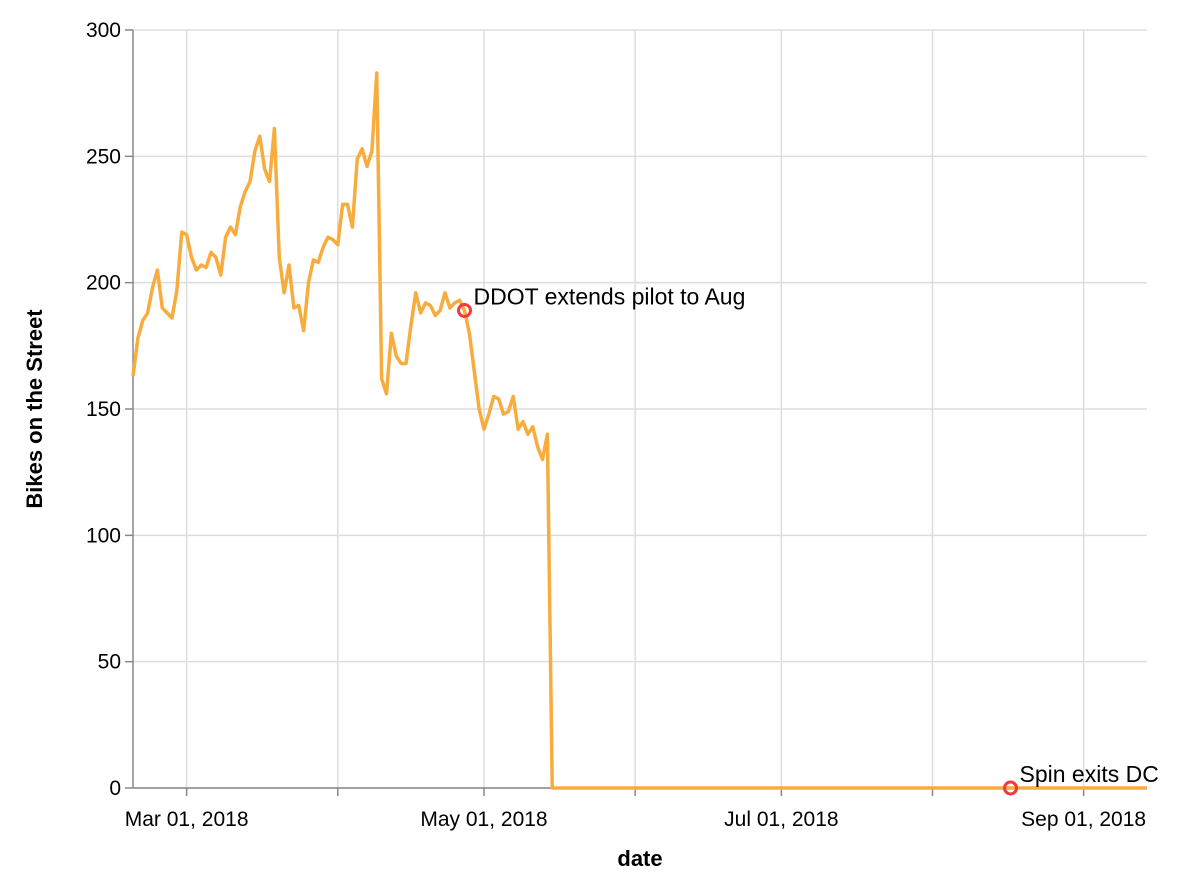 The width and height of the screenshot is (1200, 888). Describe the element at coordinates (103, 156) in the screenshot. I see `y-tick-label: 250` at that location.